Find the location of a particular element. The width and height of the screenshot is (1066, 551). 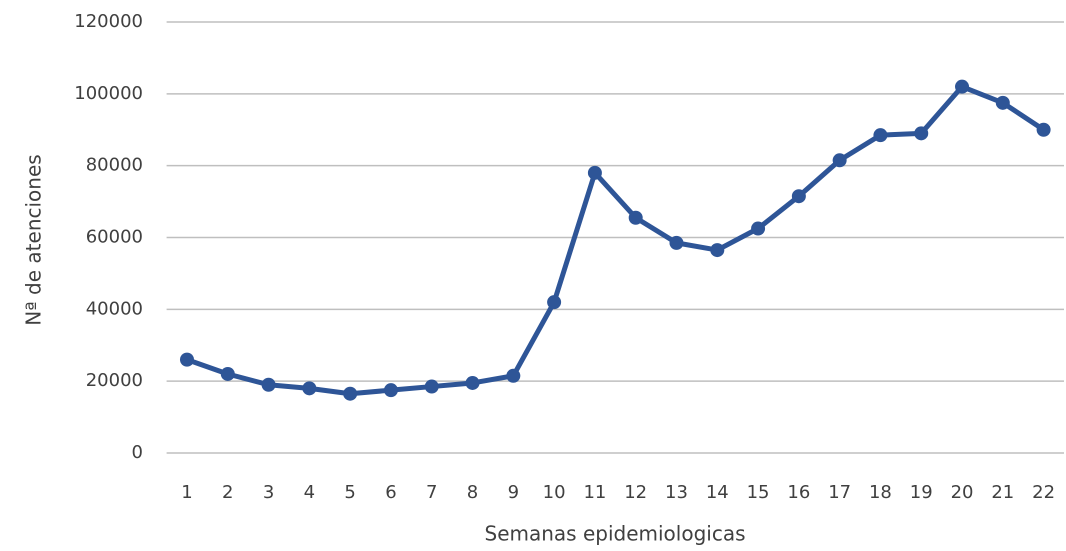

x-tick-label: 11 is located at coordinates (594, 492).